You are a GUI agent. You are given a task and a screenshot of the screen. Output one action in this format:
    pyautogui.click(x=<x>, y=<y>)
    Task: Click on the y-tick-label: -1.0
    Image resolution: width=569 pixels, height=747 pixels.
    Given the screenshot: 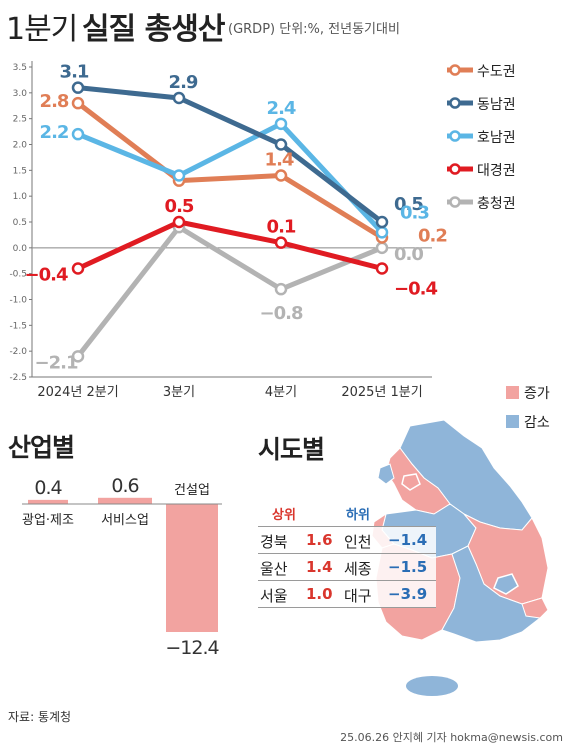 What is the action you would take?
    pyautogui.click(x=18, y=301)
    